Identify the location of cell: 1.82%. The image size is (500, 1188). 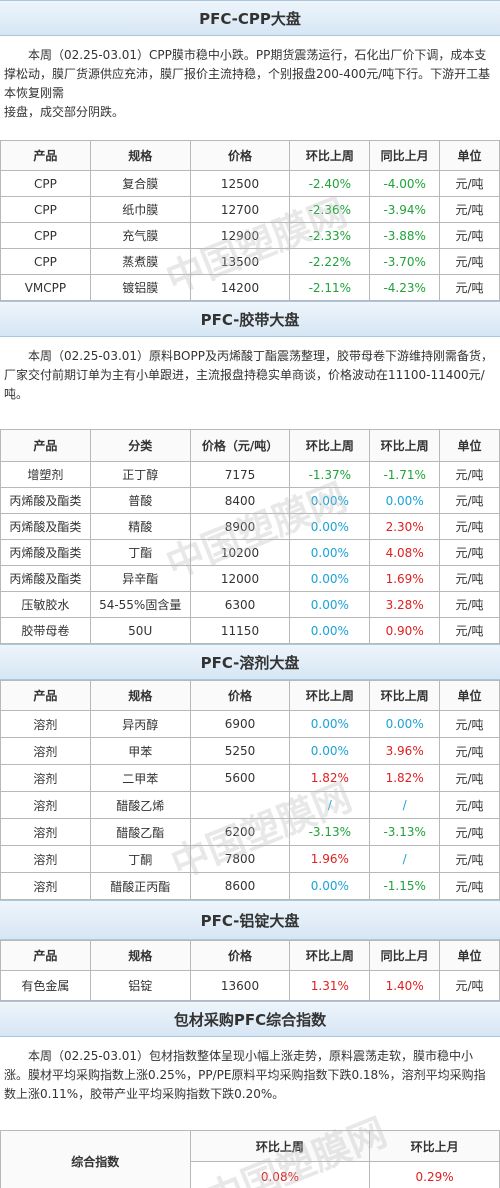
(405, 778).